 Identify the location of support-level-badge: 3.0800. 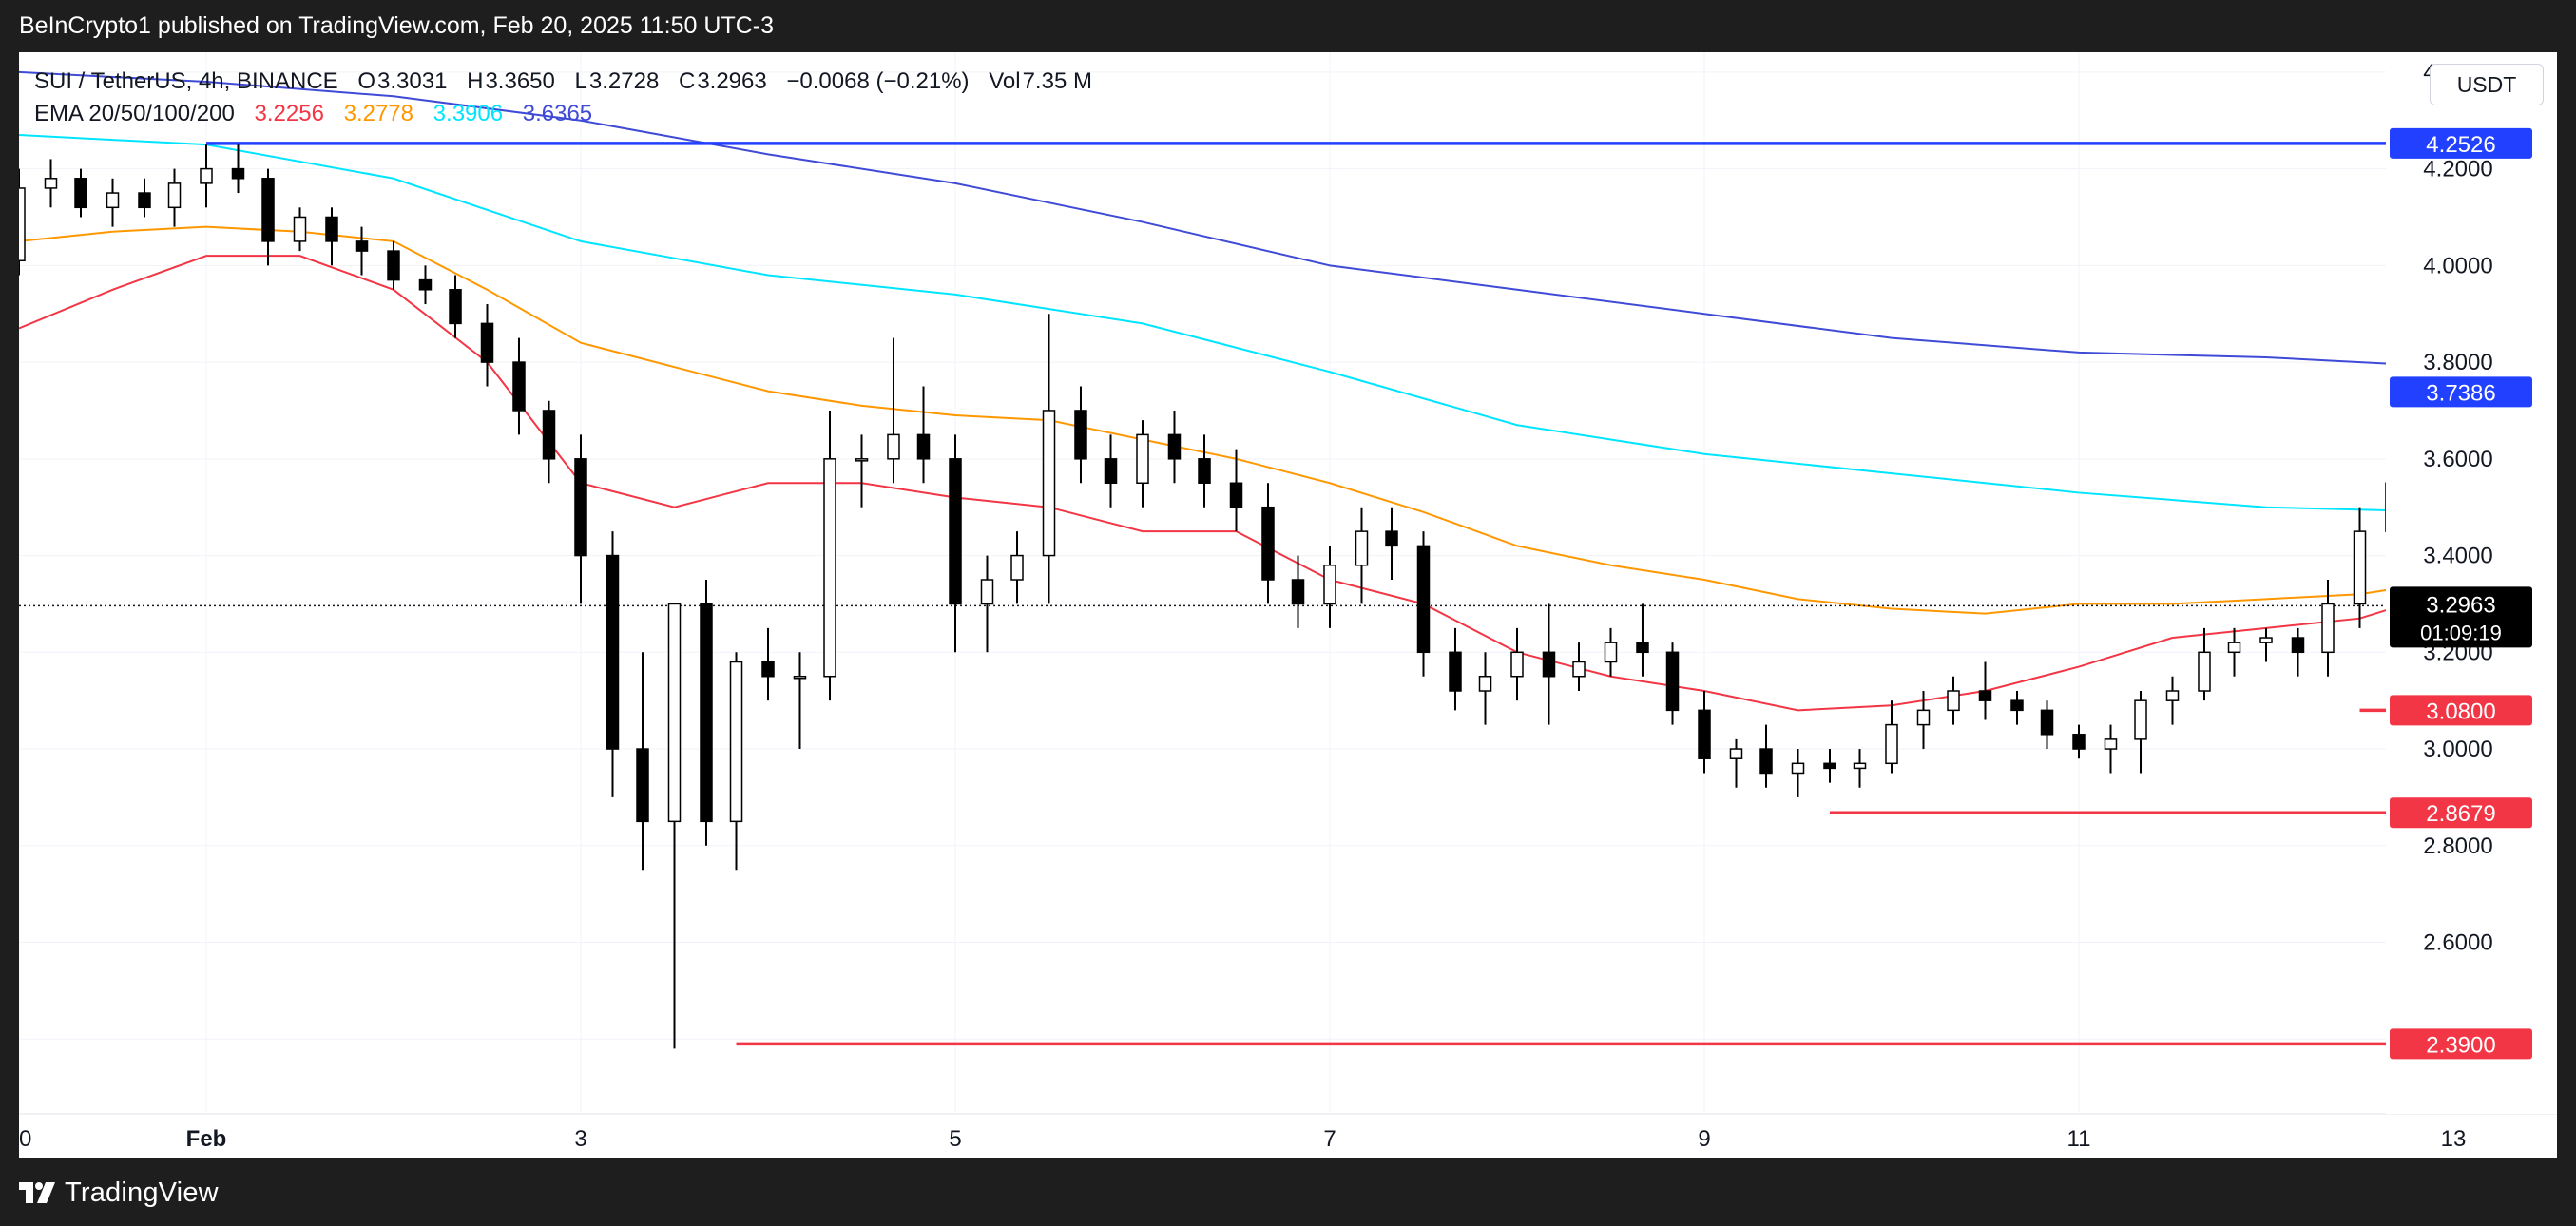
(2461, 711).